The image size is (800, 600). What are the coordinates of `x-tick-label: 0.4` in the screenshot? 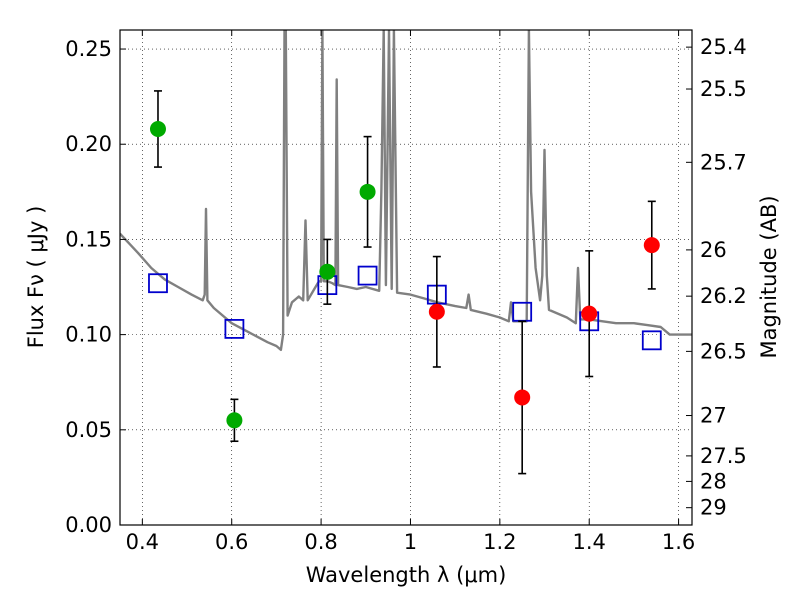 It's located at (142, 542).